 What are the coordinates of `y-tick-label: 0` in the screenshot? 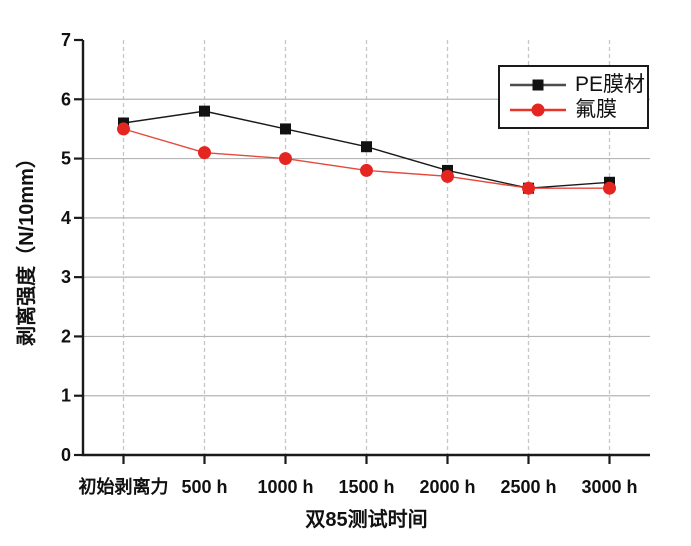 It's located at (66, 455).